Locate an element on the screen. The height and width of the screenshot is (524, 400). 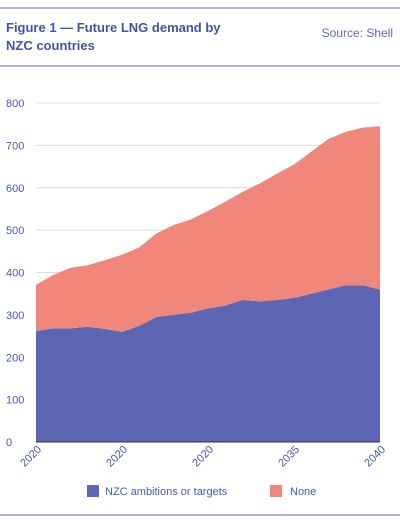
legend: NZC ambitions or targets None is located at coordinates (201, 491).